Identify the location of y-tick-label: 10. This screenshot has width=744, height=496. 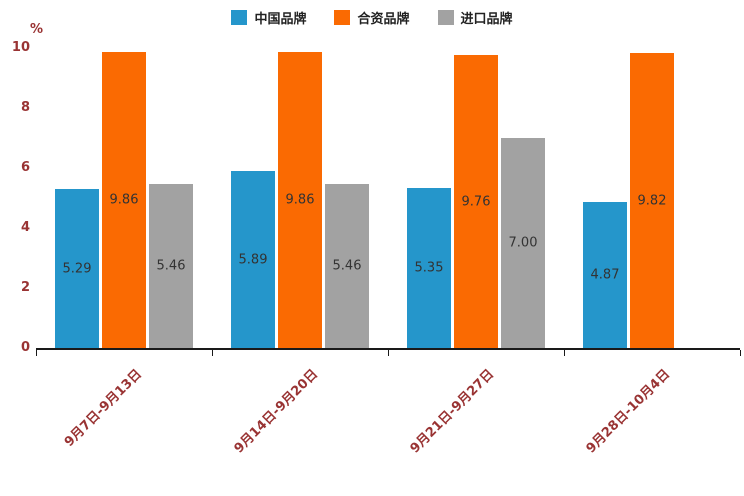
(20, 47).